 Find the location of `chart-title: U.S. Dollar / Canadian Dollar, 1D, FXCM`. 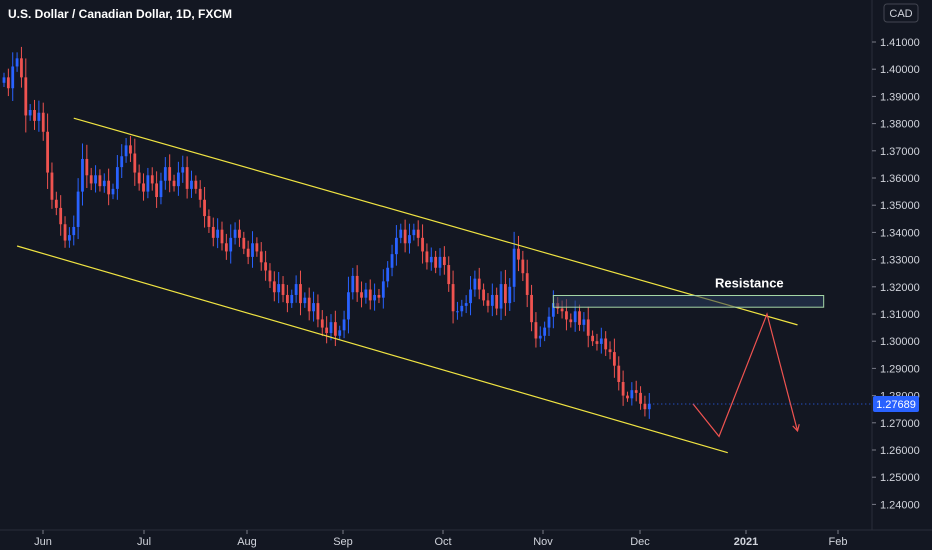

chart-title: U.S. Dollar / Canadian Dollar, 1D, FXCM is located at coordinates (120, 14).